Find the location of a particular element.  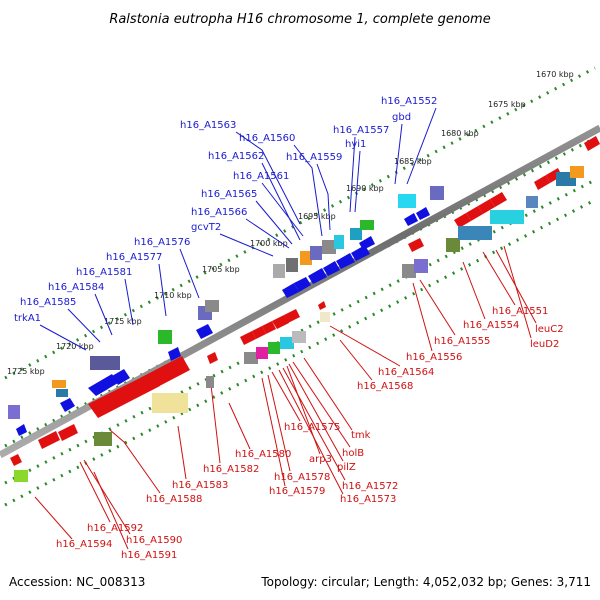

gene-label-h16-A1590: h16_A1590 is located at coordinates (154, 540).